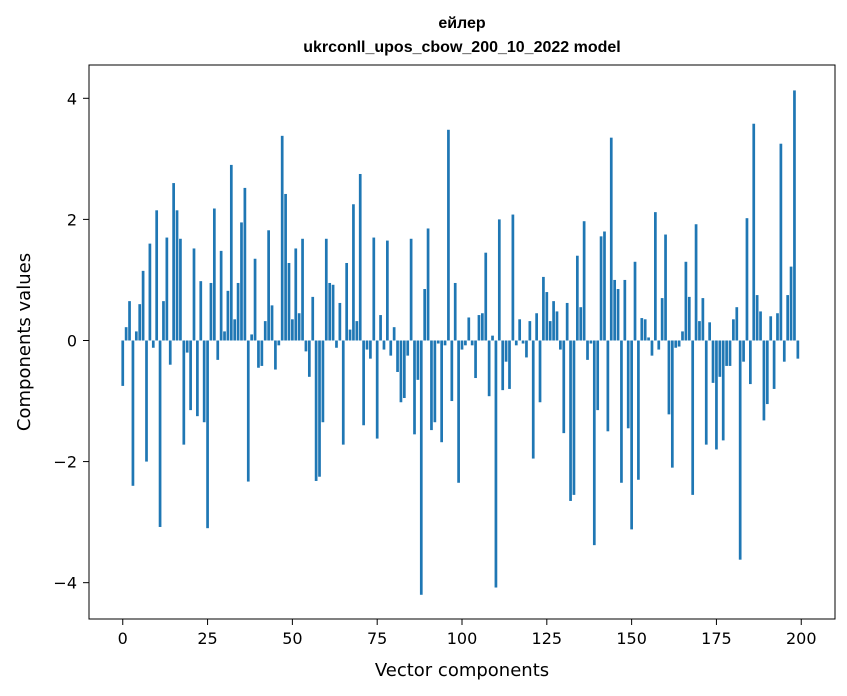  Describe the element at coordinates (716, 638) in the screenshot. I see `x-tick-label: 175` at that location.